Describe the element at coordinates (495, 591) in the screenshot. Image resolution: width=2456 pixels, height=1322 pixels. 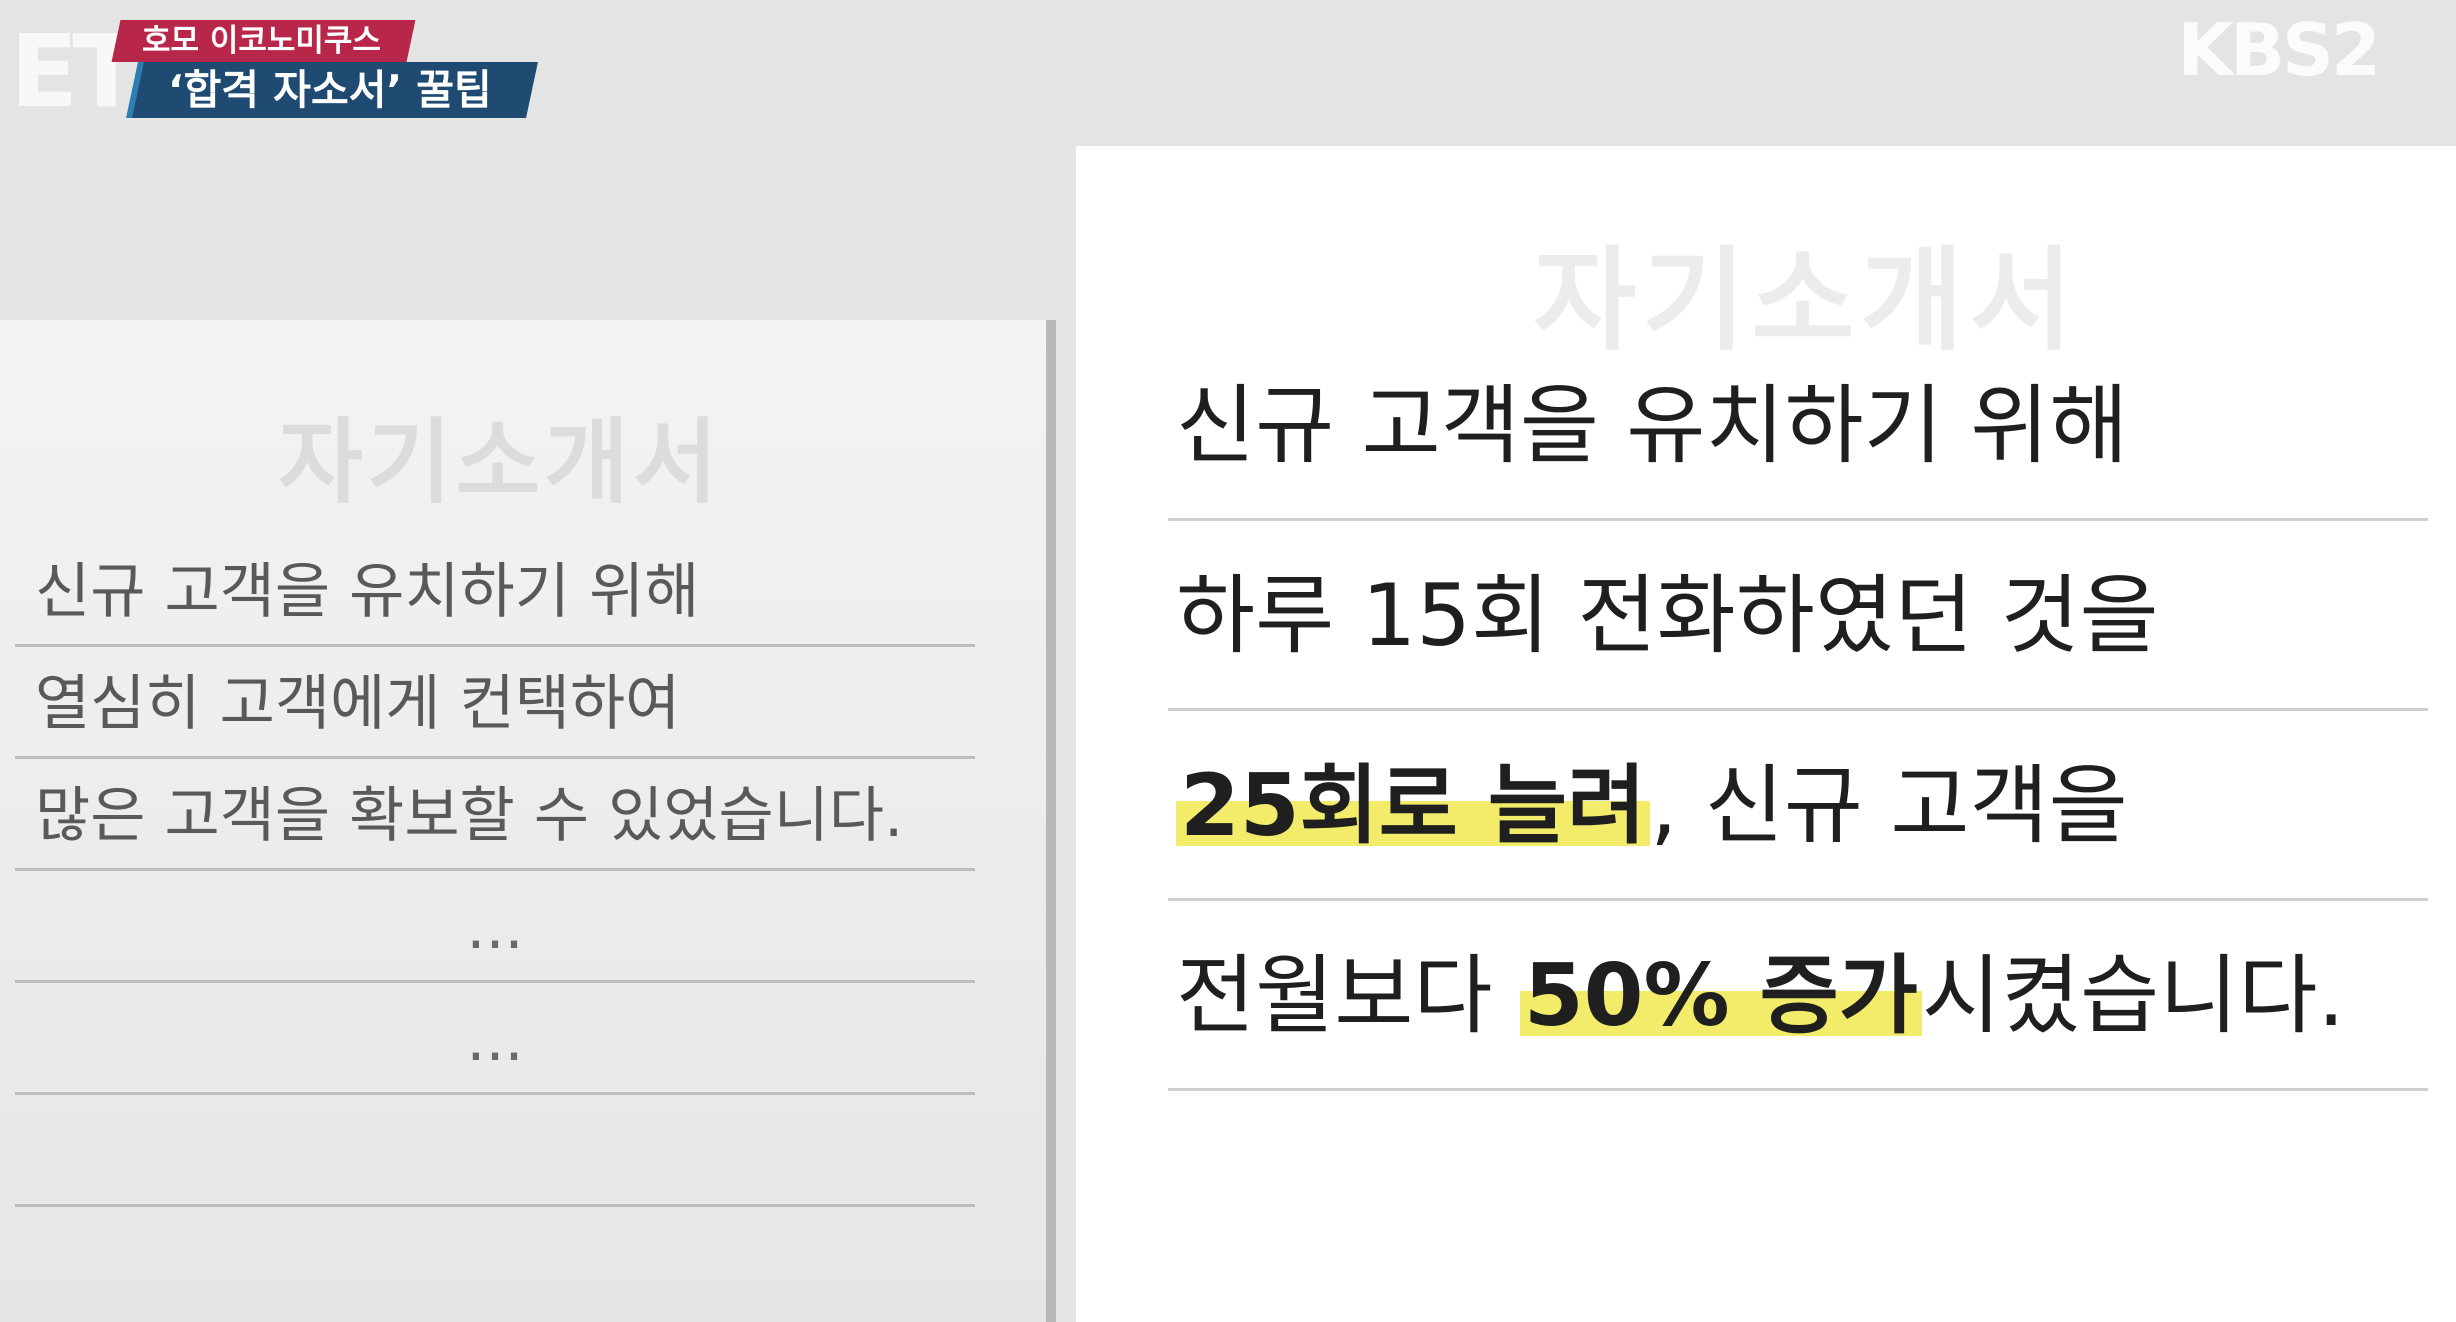
I see `before-line-1: 신규 고객을 유치하기 위해` at that location.